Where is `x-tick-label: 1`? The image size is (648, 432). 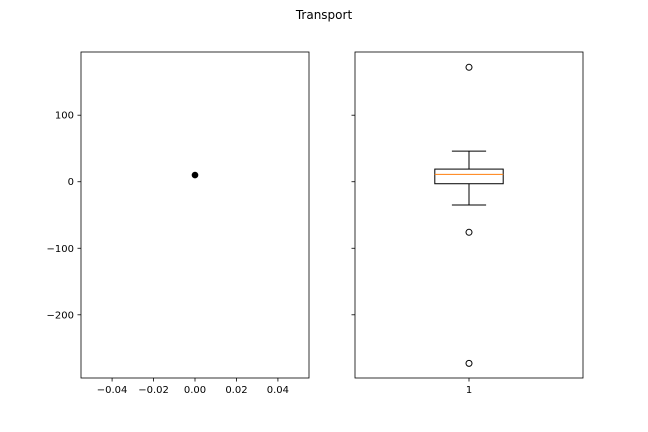 x-tick-label: 1 is located at coordinates (469, 390).